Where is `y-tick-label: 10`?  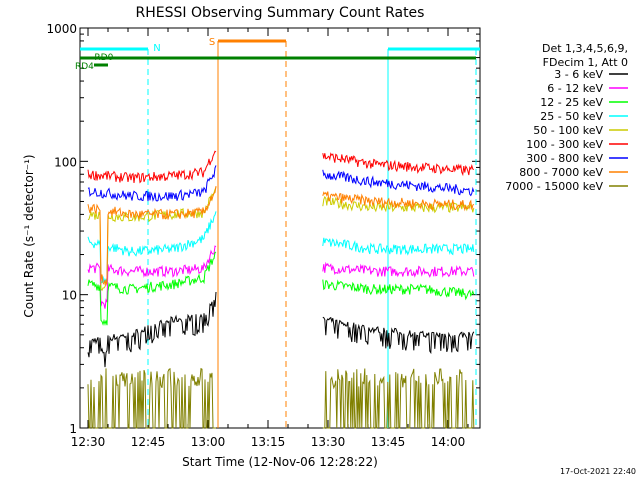
y-tick-label: 10 is located at coordinates (69, 296).